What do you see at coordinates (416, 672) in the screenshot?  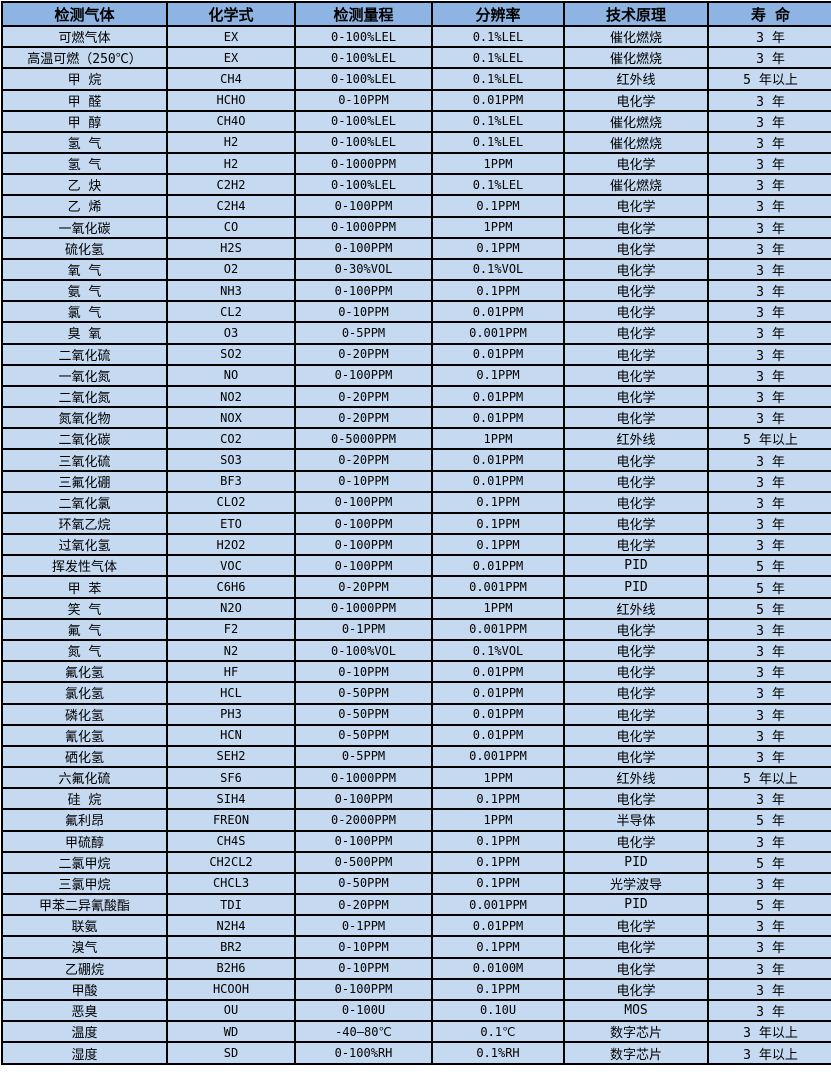 I see `table-row: 氟化氢 HF 0-10PPM 0.01PPM 电化学 3 年` at bounding box center [416, 672].